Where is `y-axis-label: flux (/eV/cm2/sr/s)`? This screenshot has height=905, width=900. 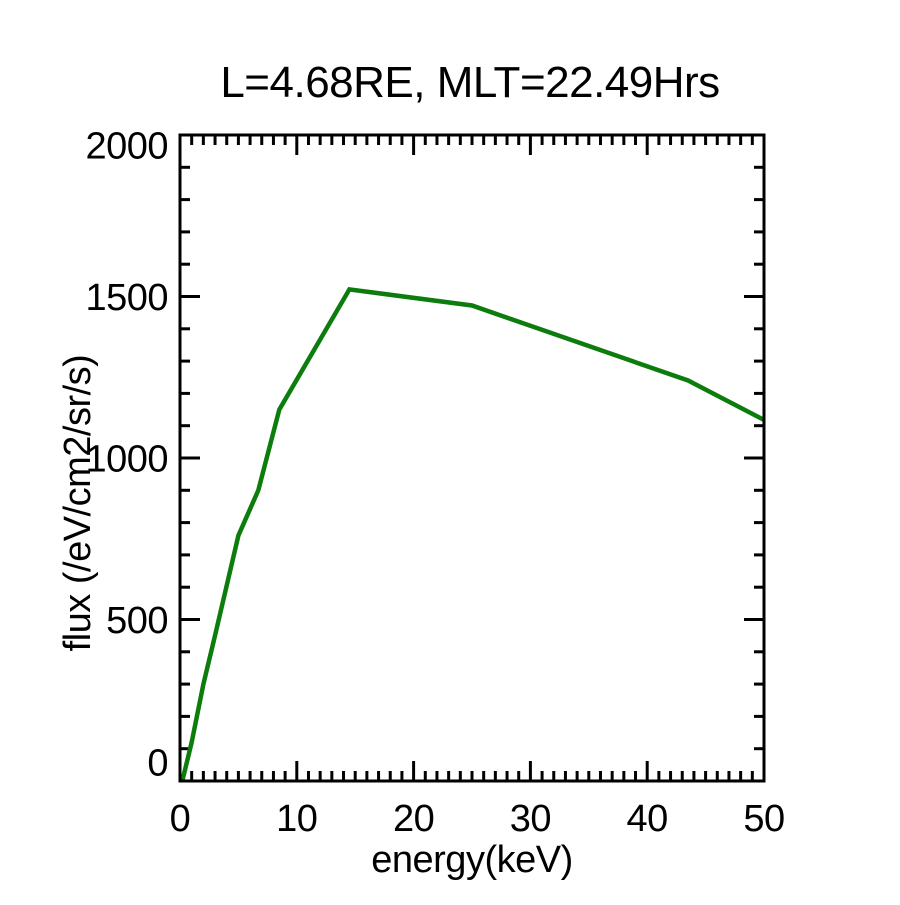 y-axis-label: flux (/eV/cm2/sr/s) is located at coordinates (78, 503).